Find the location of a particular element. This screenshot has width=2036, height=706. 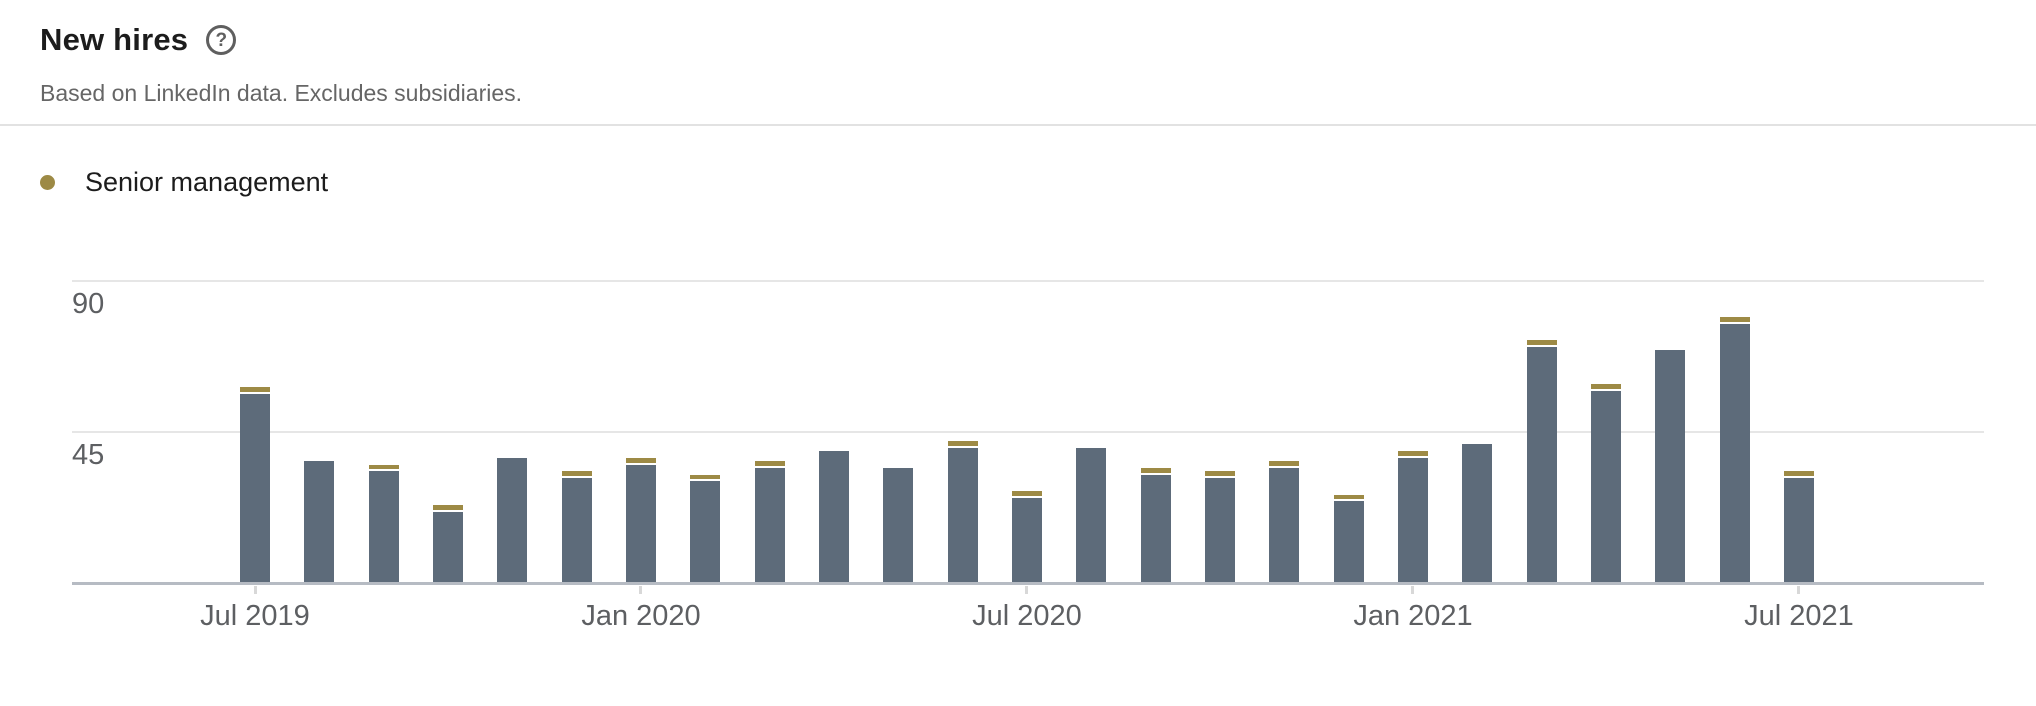

x-axis-label-jan-2021: Jan 2021 is located at coordinates (1413, 616).